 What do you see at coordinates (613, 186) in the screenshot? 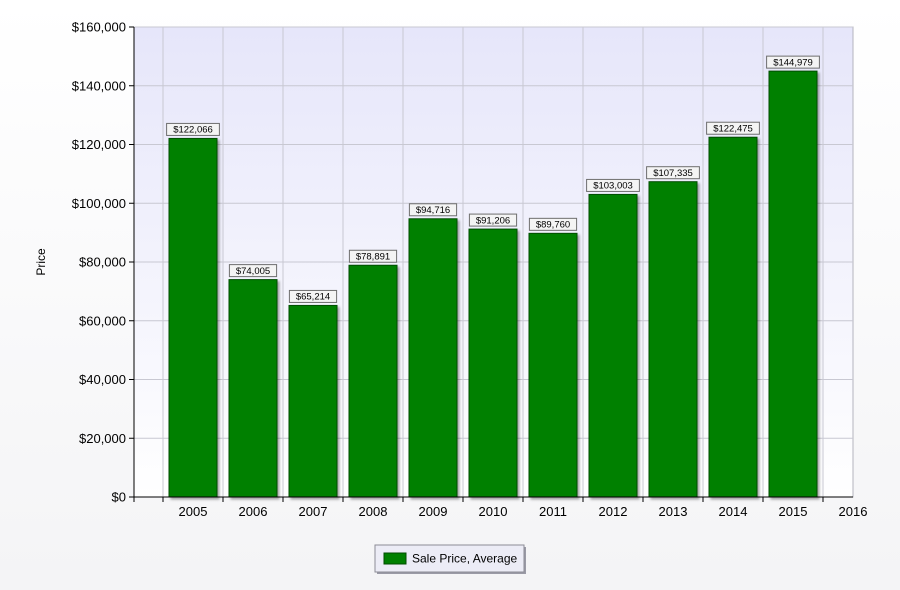
I see `data-label: $103,003` at bounding box center [613, 186].